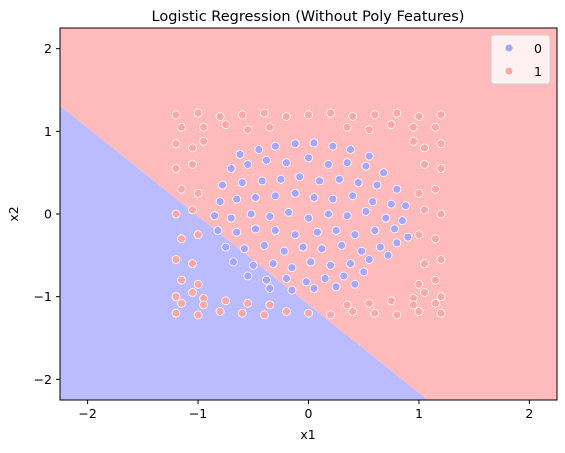 This screenshot has height=453, width=565. Describe the element at coordinates (198, 413) in the screenshot. I see `x-tick-label: −1` at that location.